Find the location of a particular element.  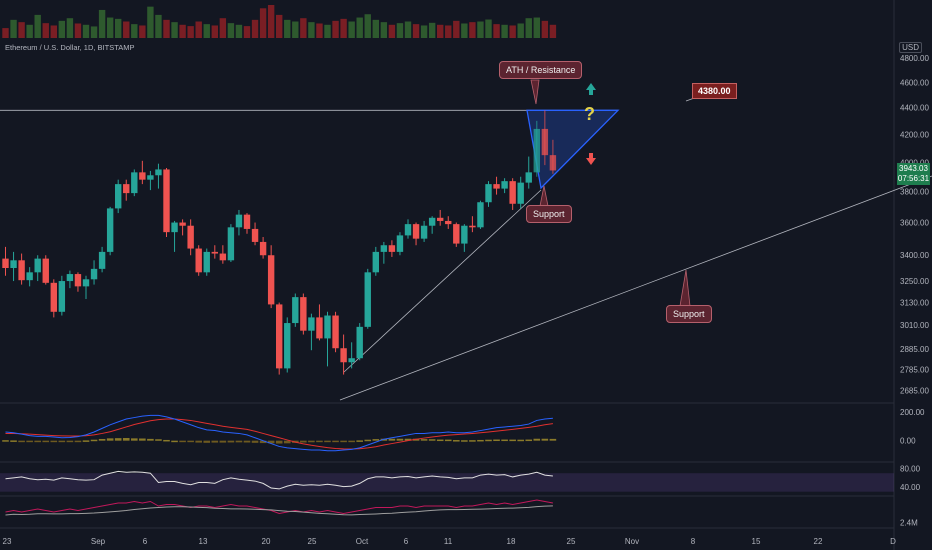

symbol-title: Ethereum / U.S. Dollar, 1D, BITSTAMP is located at coordinates (70, 47).